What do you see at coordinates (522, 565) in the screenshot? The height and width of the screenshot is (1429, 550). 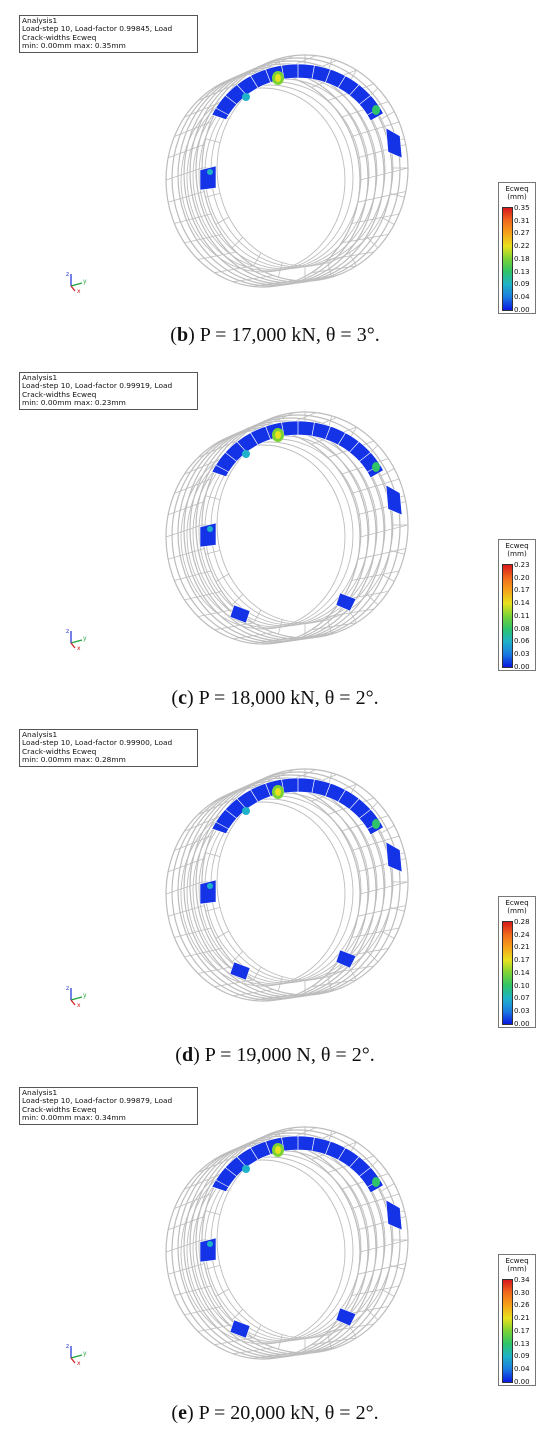 I see `legend-value: 0.23` at bounding box center [522, 565].